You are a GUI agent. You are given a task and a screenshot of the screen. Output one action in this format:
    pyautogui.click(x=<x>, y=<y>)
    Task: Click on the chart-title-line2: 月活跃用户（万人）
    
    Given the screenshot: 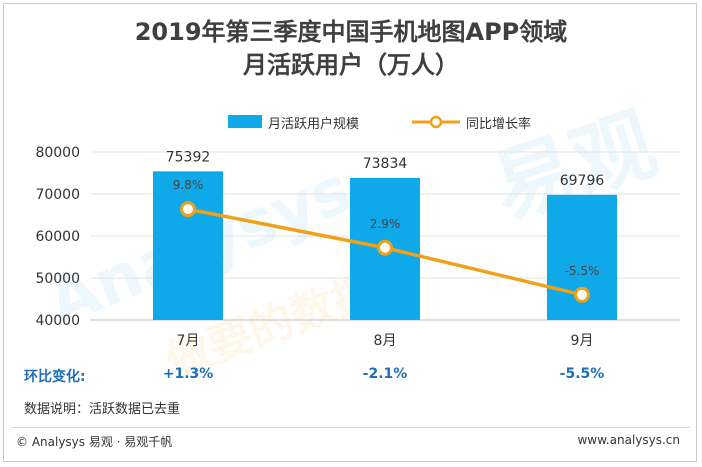 What is the action you would take?
    pyautogui.click(x=351, y=65)
    